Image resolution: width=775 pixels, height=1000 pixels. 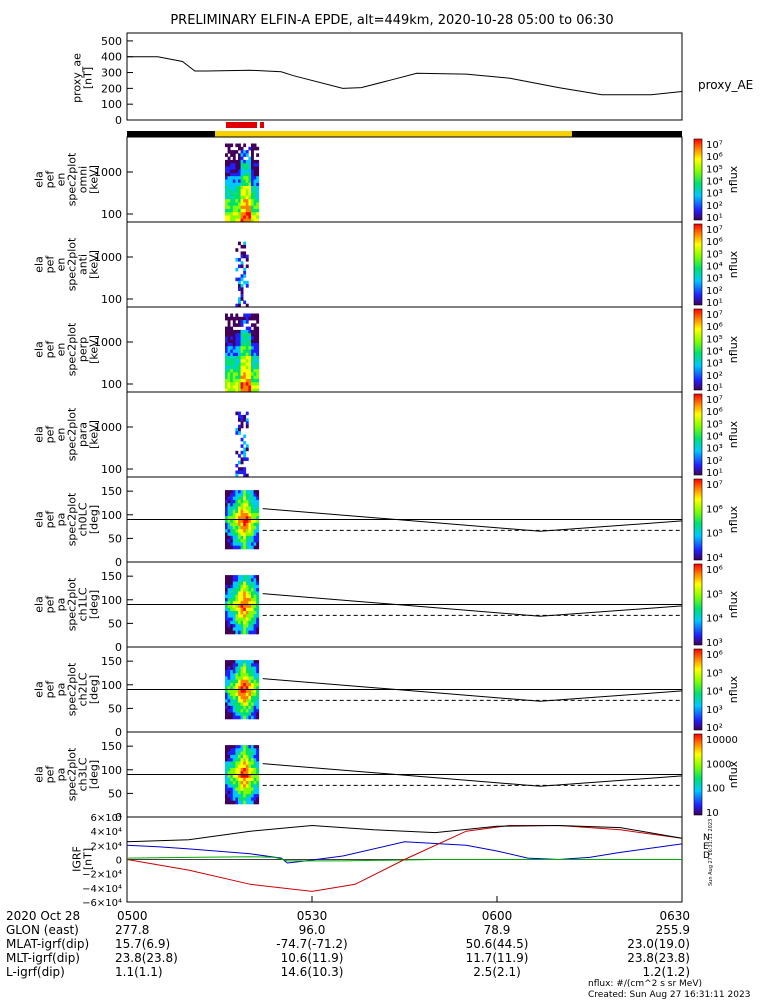 What do you see at coordinates (83, 859) in the screenshot?
I see `igrf-axis-title: IGRF[nT]` at bounding box center [83, 859].